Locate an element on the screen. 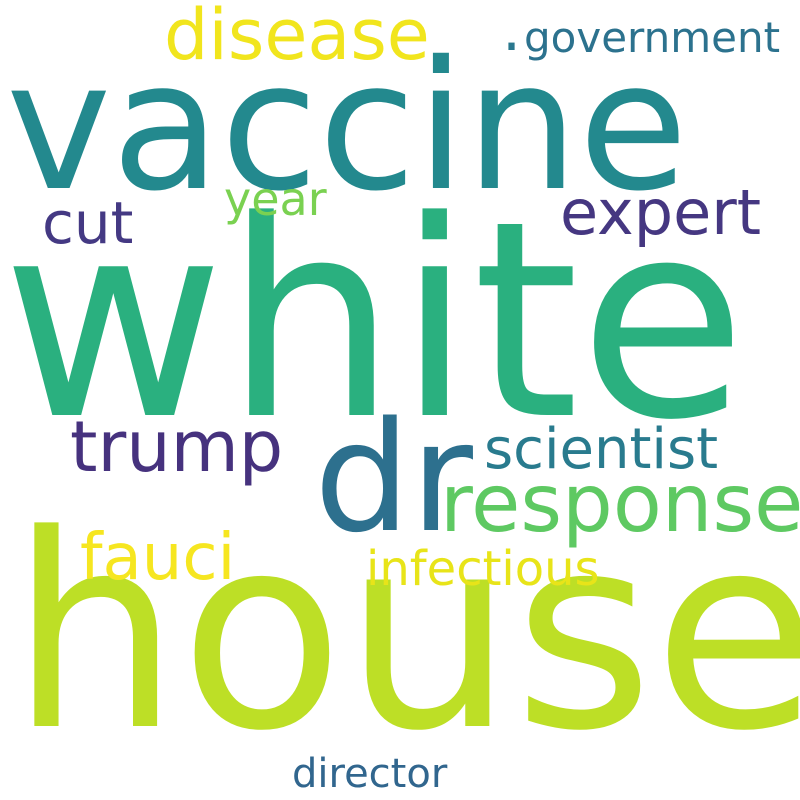 Image resolution: width=800 pixels, height=800 pixels. word-year: year is located at coordinates (275, 199).